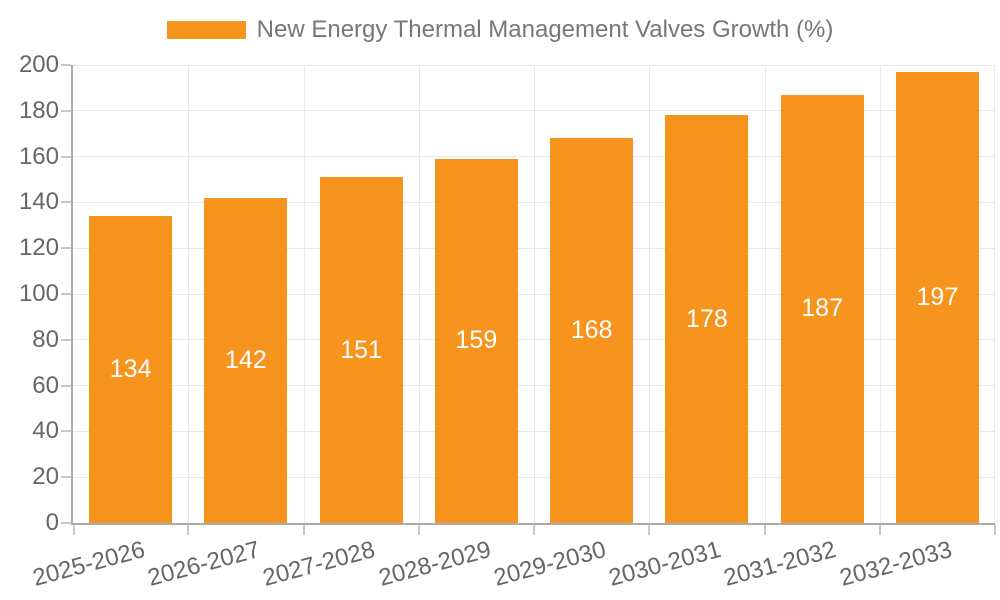 Image resolution: width=1000 pixels, height=600 pixels. I want to click on y-axis-label: 60, so click(45, 385).